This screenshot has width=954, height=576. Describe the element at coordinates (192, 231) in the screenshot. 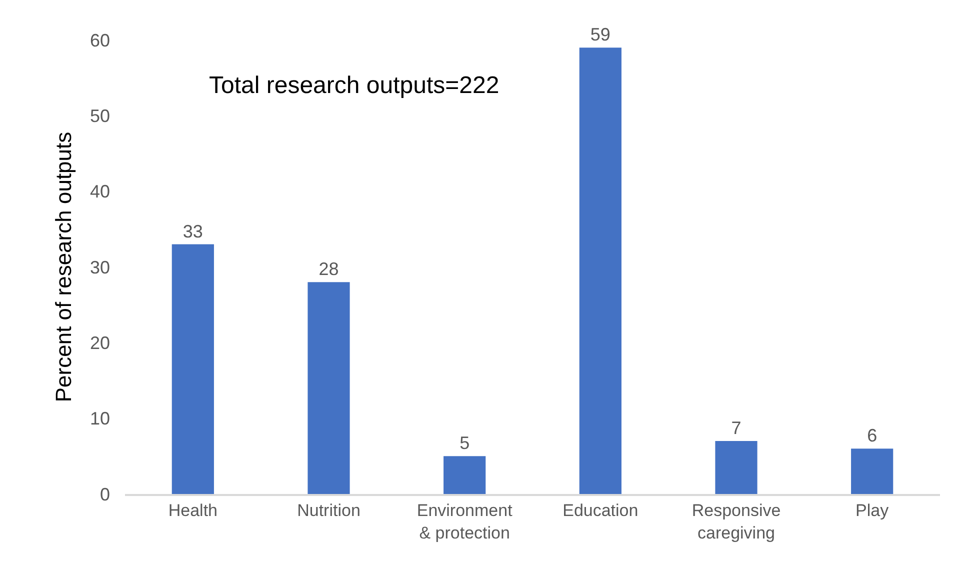

I see `data-label: 33` at that location.